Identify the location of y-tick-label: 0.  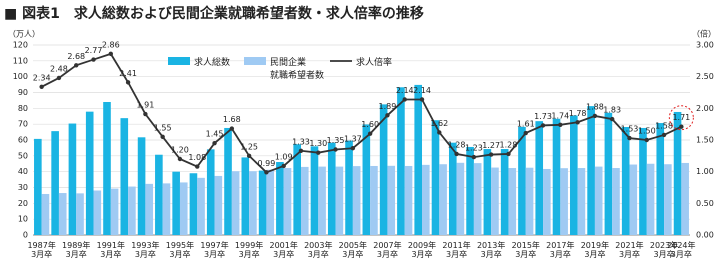
(25, 235).